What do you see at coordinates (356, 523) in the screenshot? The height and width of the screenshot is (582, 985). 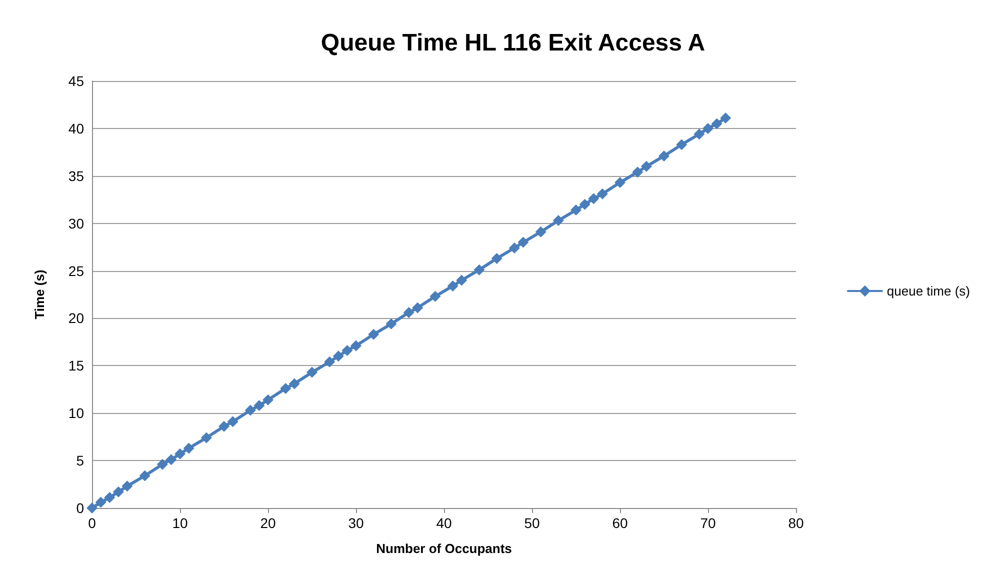 I see `x-tick-label: 30` at bounding box center [356, 523].